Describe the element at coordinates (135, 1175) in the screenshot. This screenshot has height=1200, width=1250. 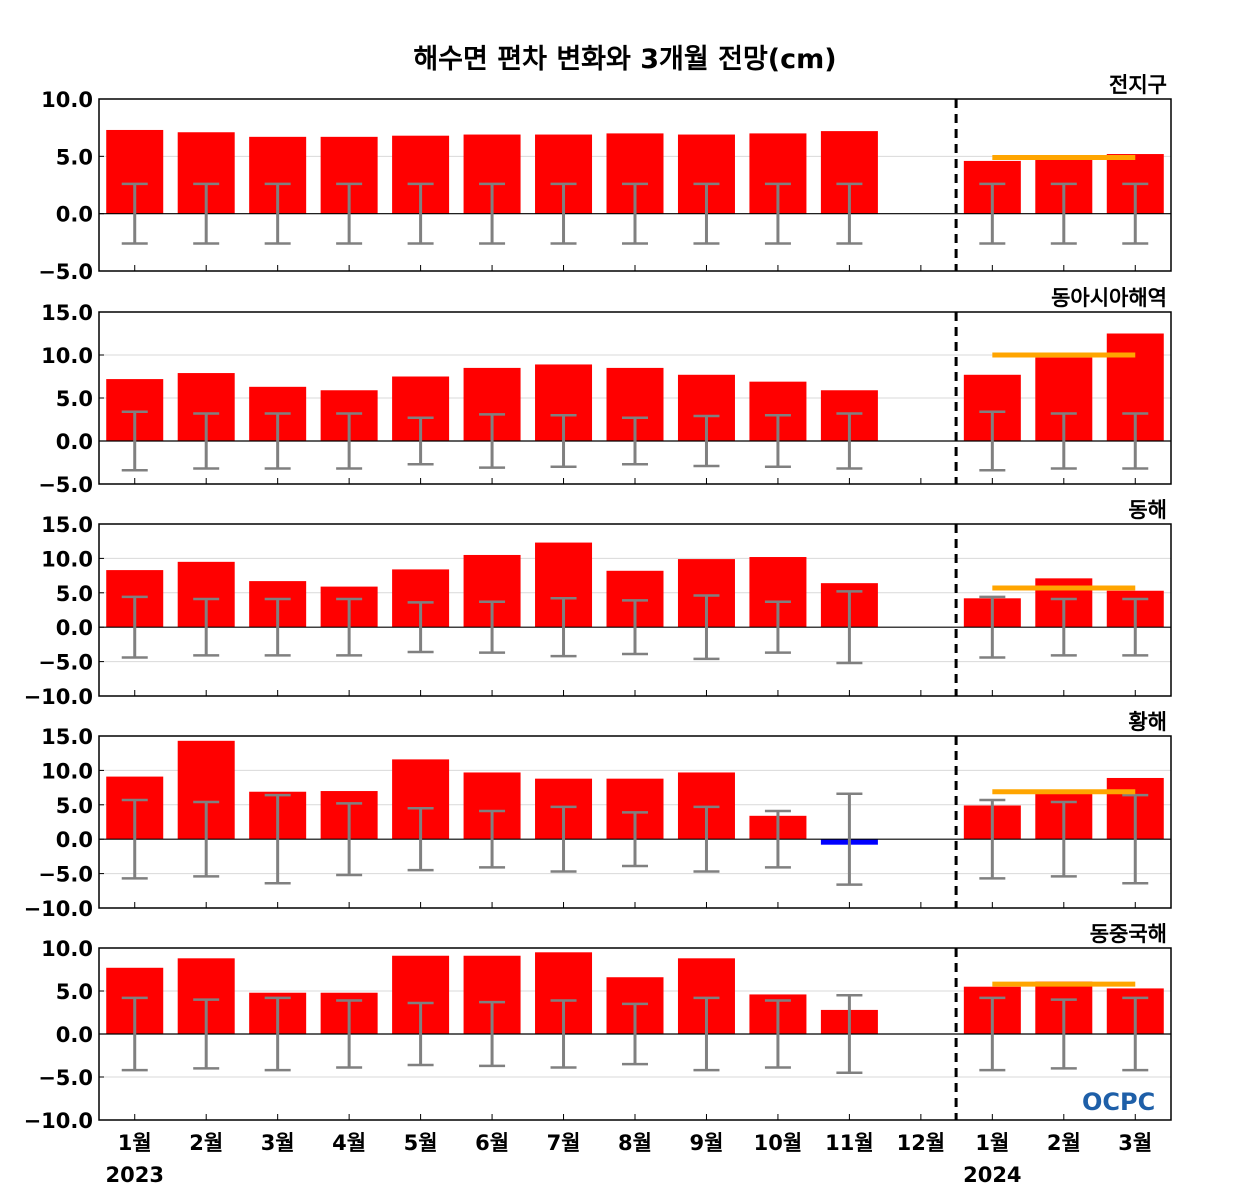
I see `year-label: 2023` at that location.